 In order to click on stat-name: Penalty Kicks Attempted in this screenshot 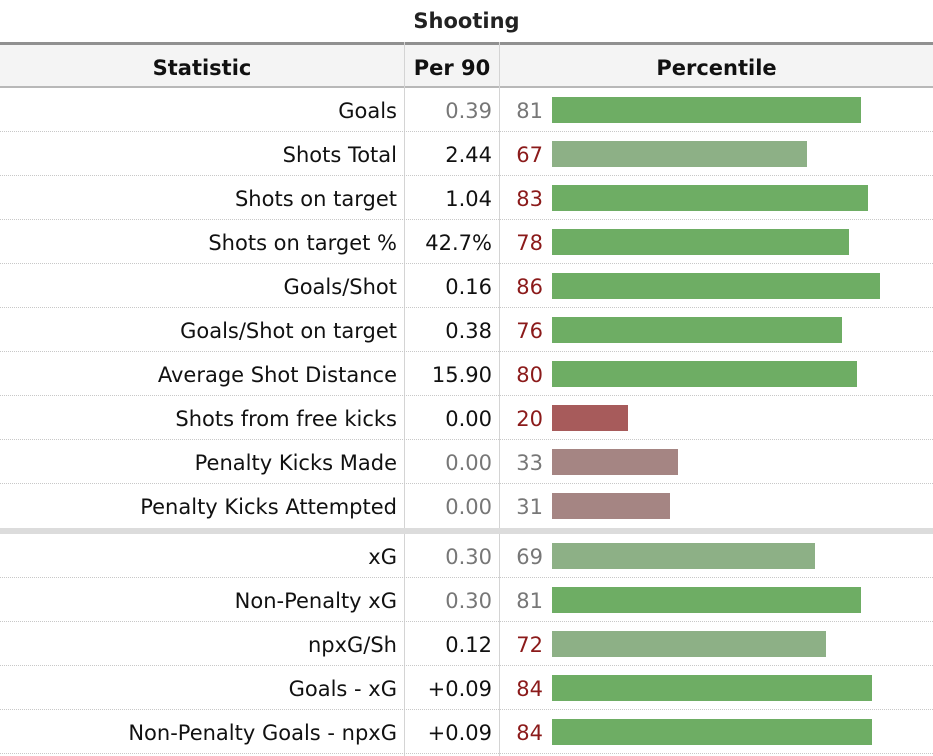, I will do `click(268, 507)`.